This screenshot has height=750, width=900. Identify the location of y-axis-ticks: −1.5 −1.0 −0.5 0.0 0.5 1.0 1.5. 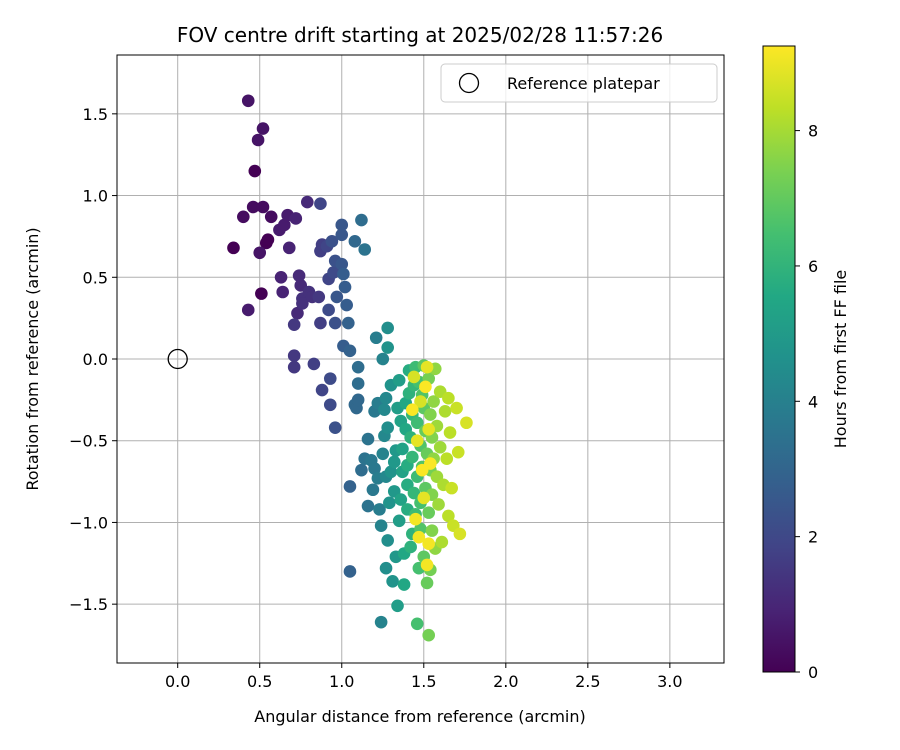
(93, 359).